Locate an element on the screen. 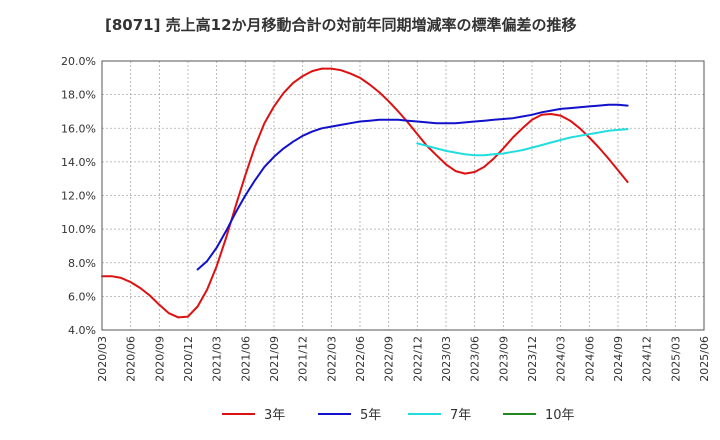  x-tick-label: 2025/06 is located at coordinates (704, 359).